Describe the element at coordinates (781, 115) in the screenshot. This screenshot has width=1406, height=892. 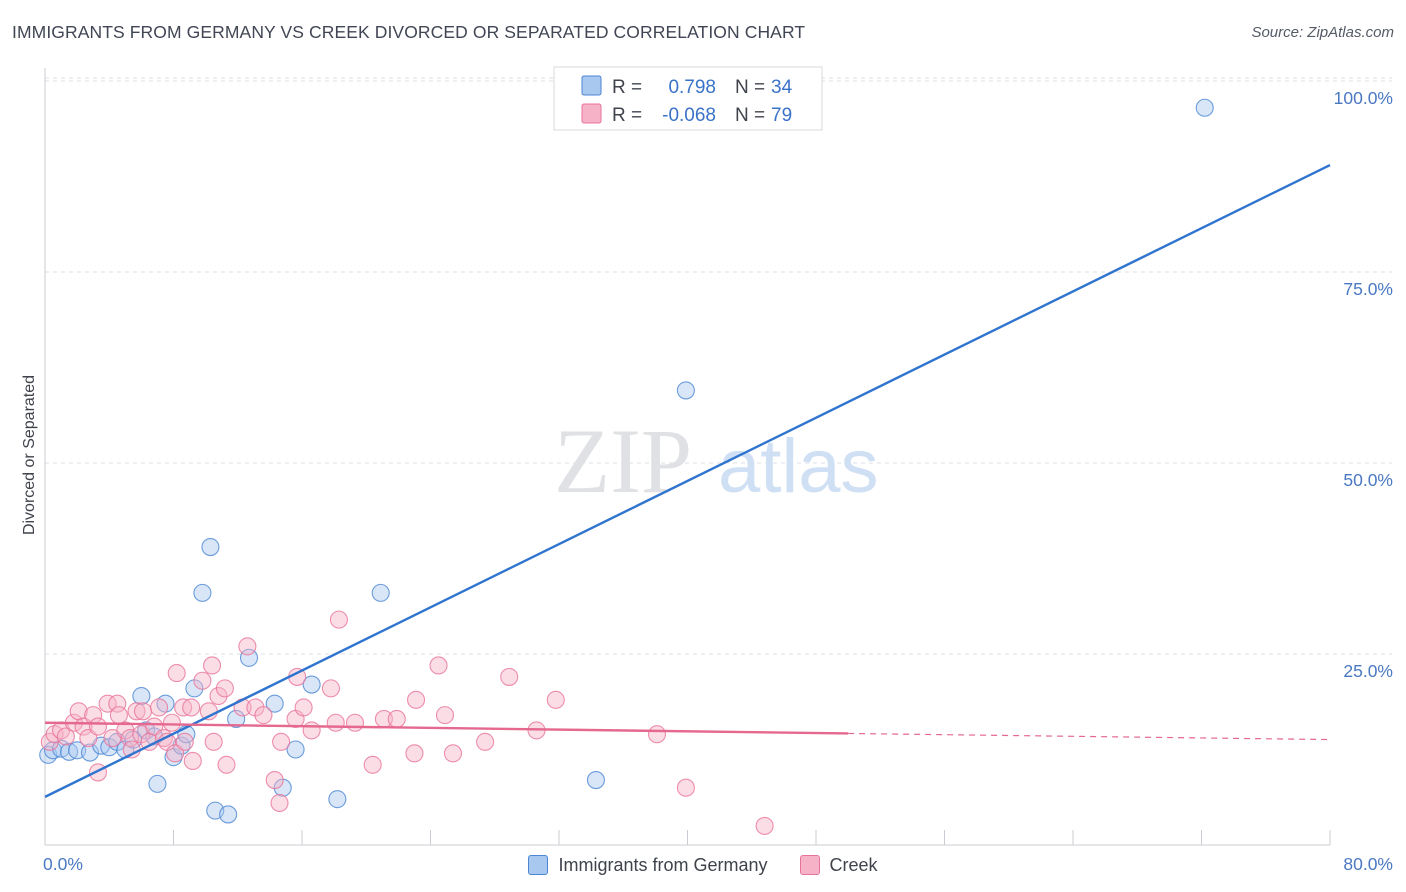
I see `legend-n-value-1: 79` at that location.